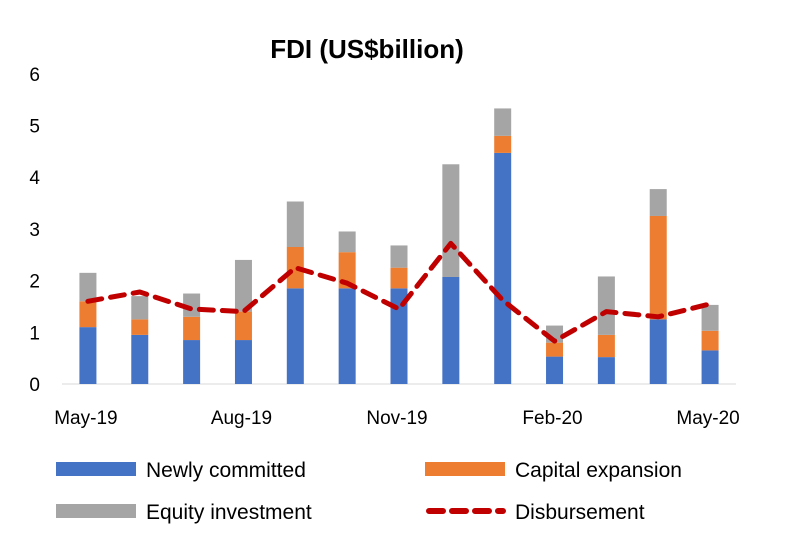 The width and height of the screenshot is (807, 536). What do you see at coordinates (34, 385) in the screenshot?
I see `y-tick-label: 0` at bounding box center [34, 385].